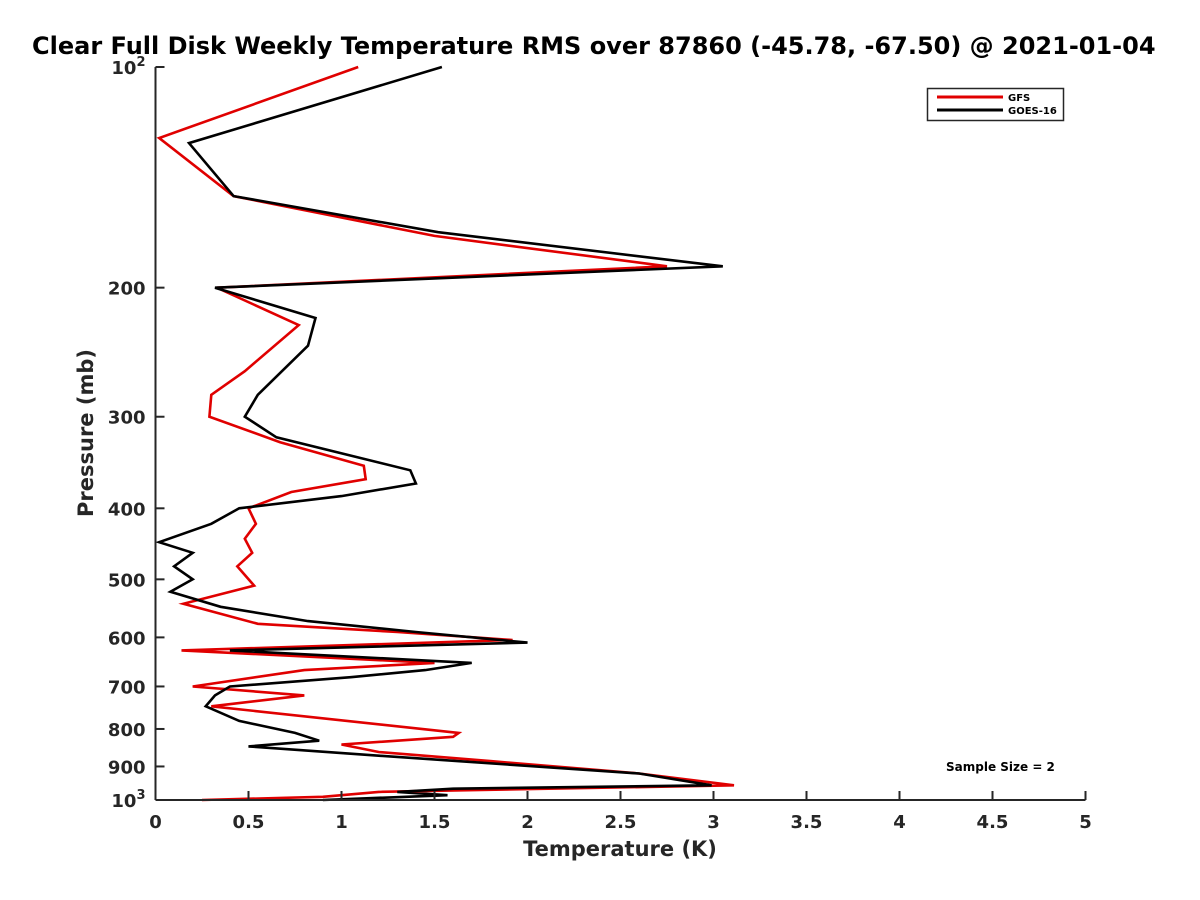 The width and height of the screenshot is (1200, 900). Describe the element at coordinates (899, 822) in the screenshot. I see `x-tick-label: 4` at that location.